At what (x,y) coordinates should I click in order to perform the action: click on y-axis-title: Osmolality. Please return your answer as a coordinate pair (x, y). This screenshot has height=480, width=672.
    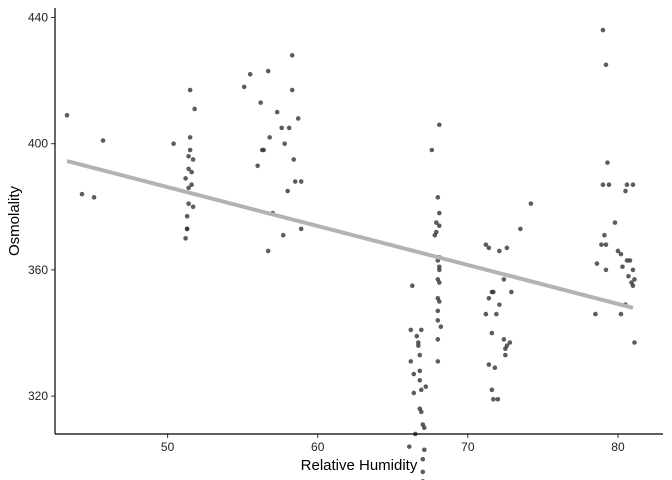
    Looking at the image, I should click on (14, 220).